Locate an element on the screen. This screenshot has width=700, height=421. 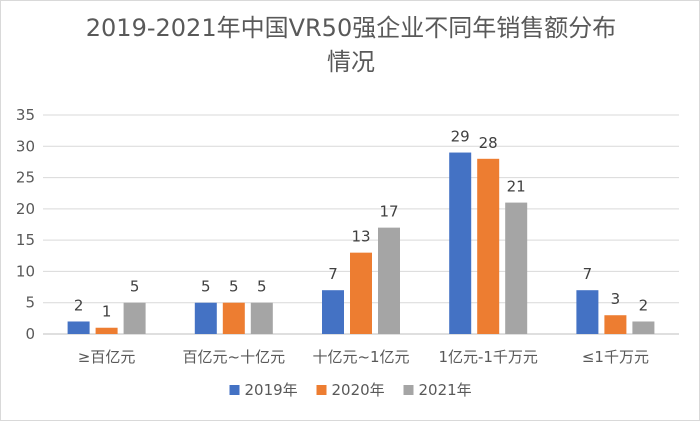
data-label: 17 is located at coordinates (388, 212).